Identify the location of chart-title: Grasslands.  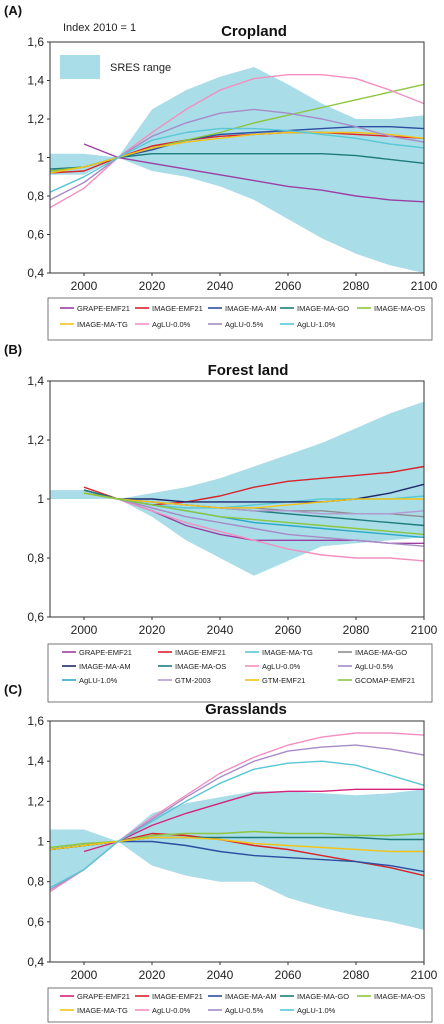
(246, 709).